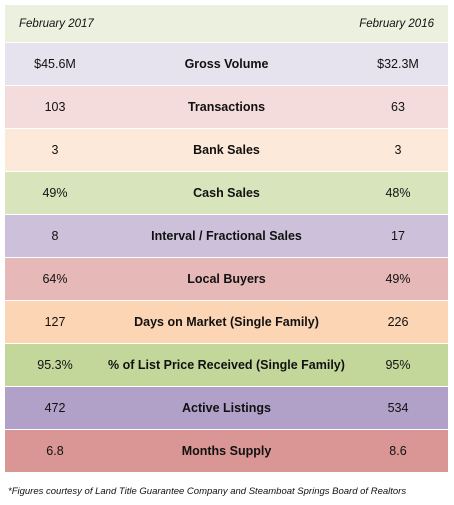  I want to click on metric-label: Active Listings, so click(226, 408).